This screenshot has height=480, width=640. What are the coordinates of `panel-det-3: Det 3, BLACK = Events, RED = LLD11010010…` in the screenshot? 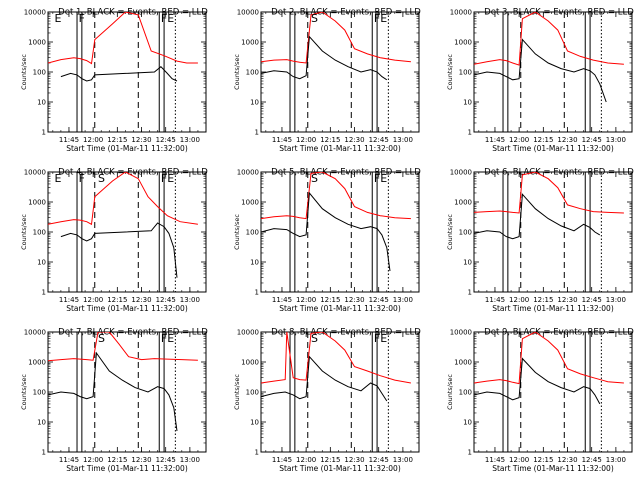 It's located at (540, 81).